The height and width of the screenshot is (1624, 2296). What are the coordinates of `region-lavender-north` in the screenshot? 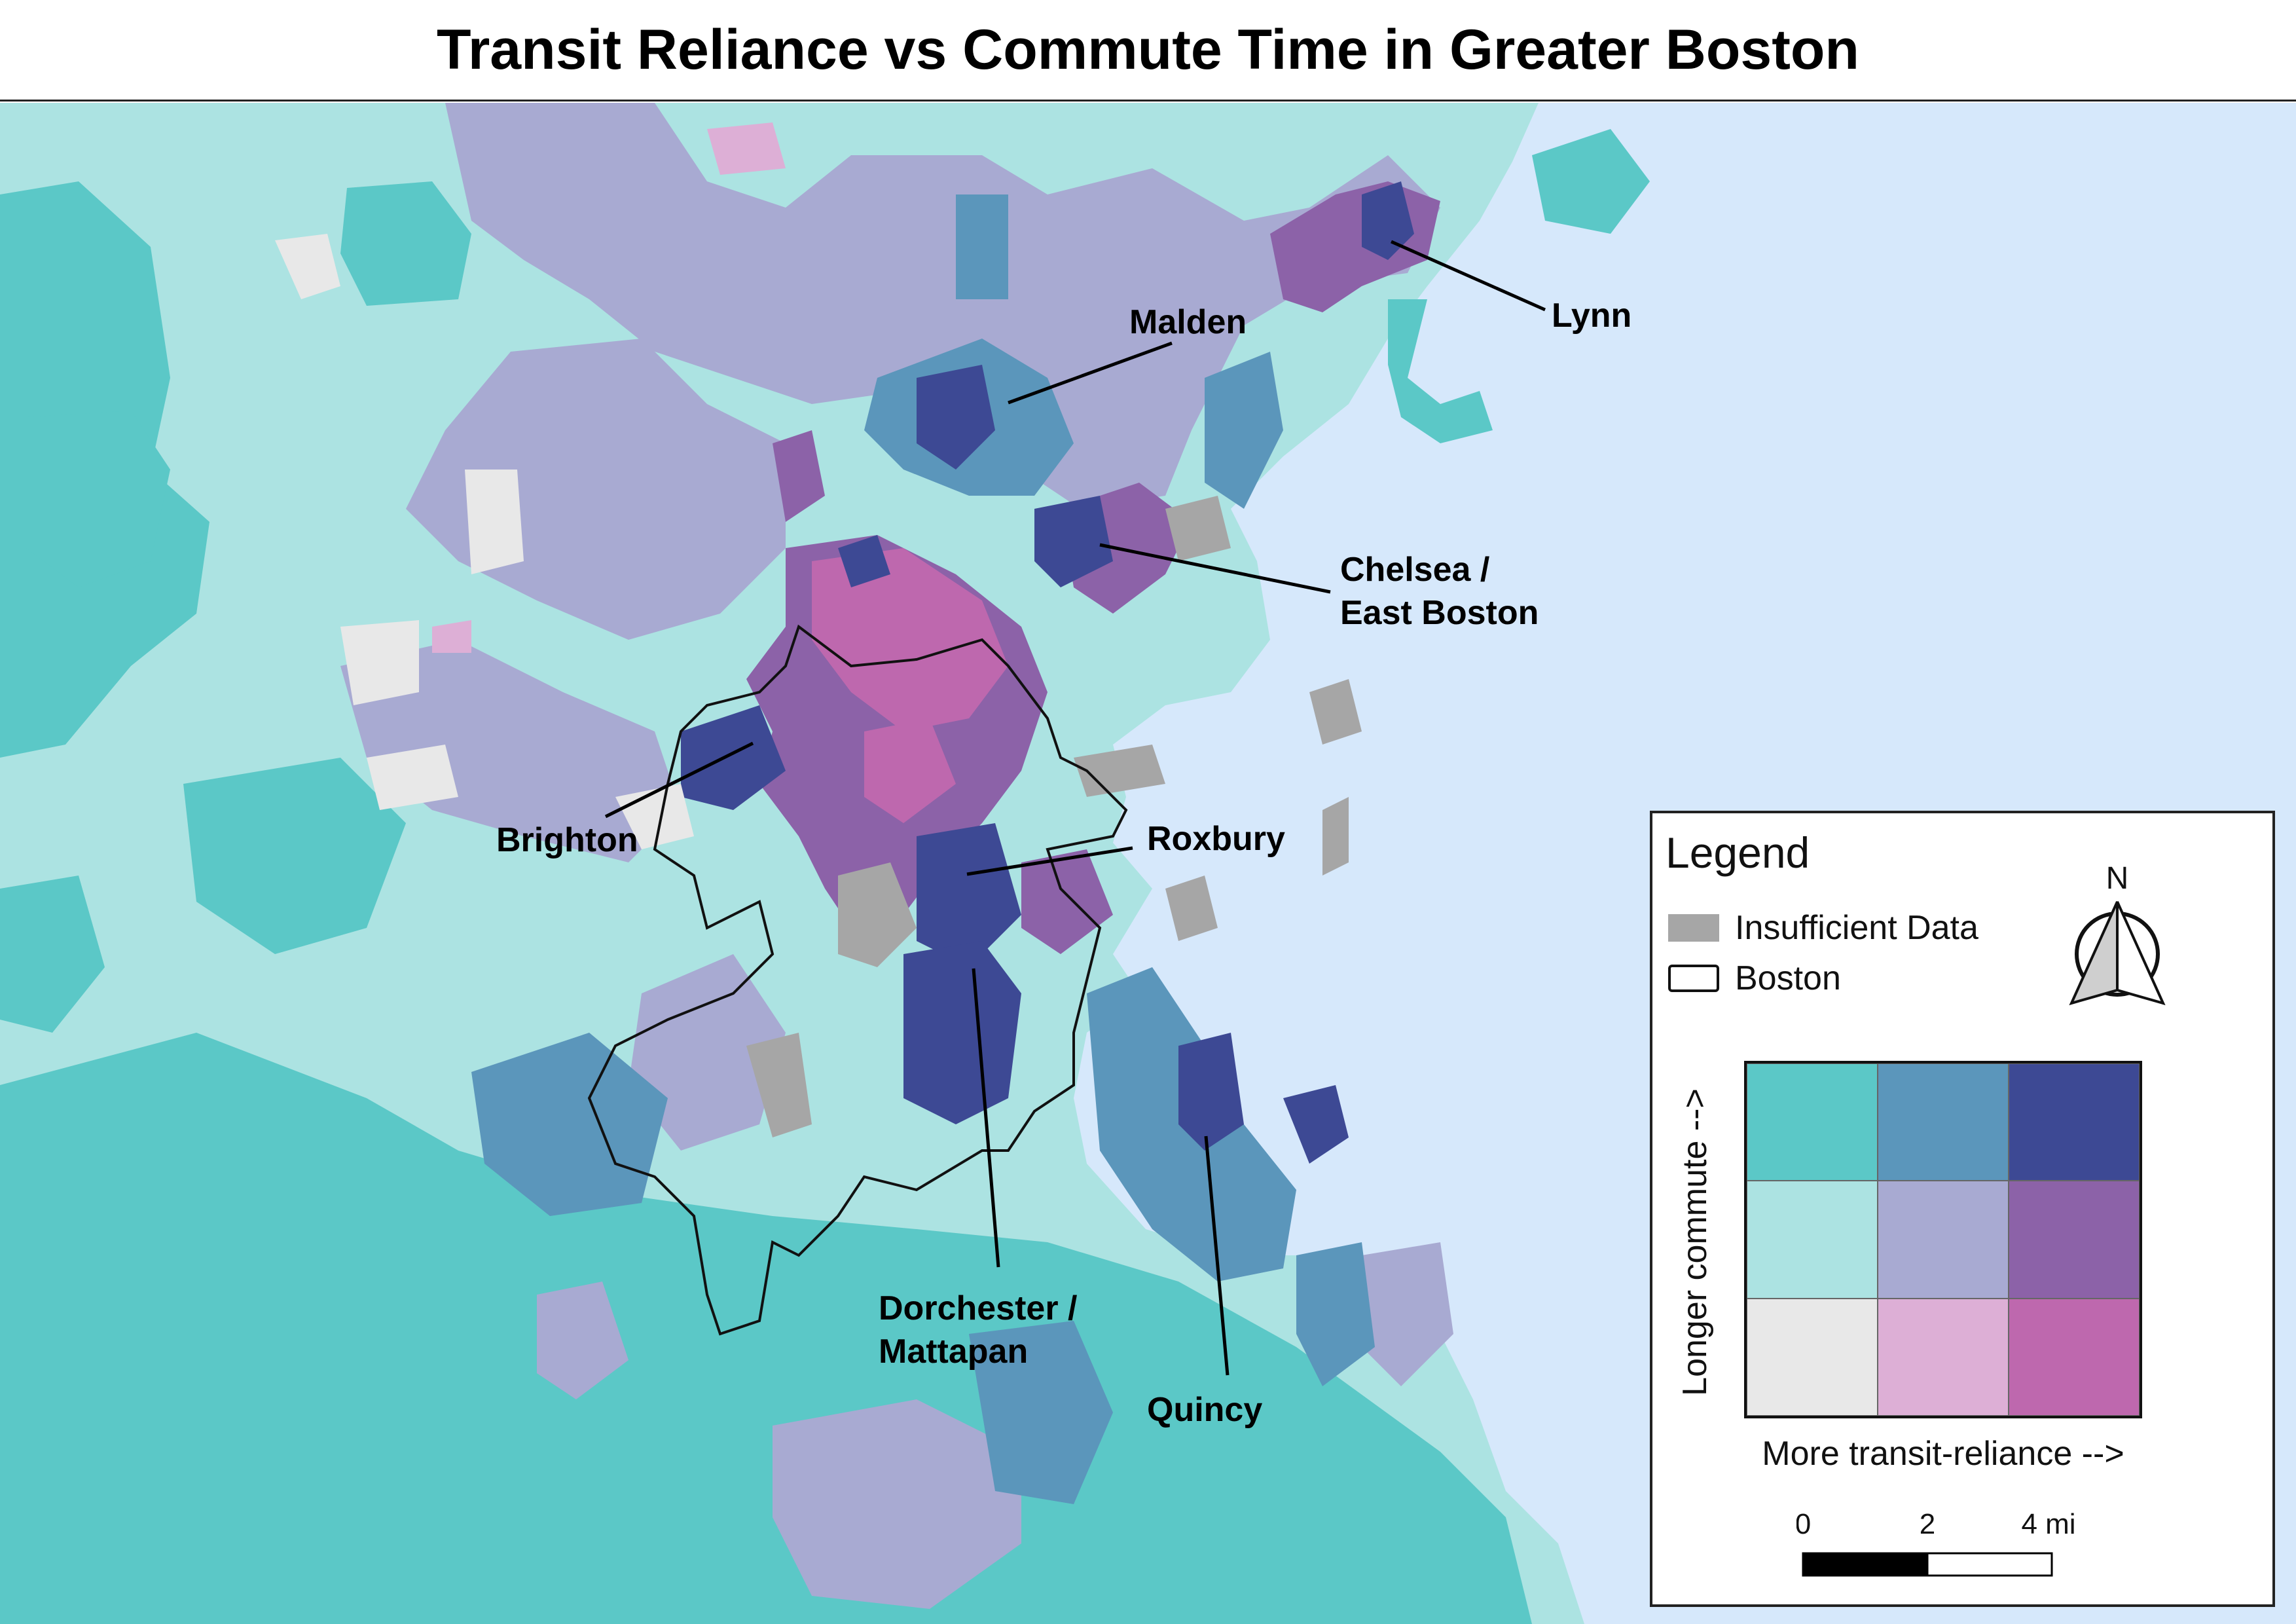 It's located at (942, 306).